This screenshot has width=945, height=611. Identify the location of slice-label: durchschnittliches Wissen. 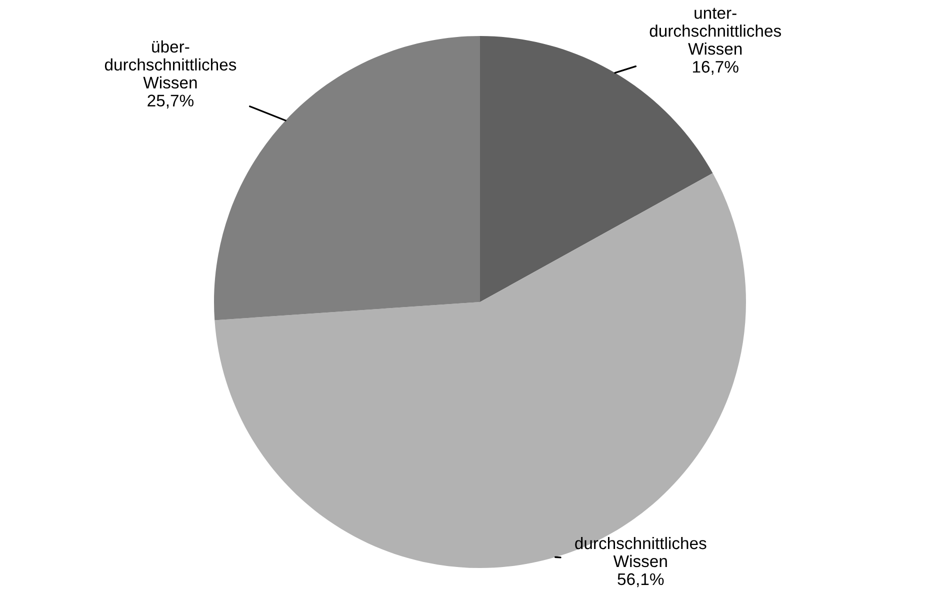
(640, 552).